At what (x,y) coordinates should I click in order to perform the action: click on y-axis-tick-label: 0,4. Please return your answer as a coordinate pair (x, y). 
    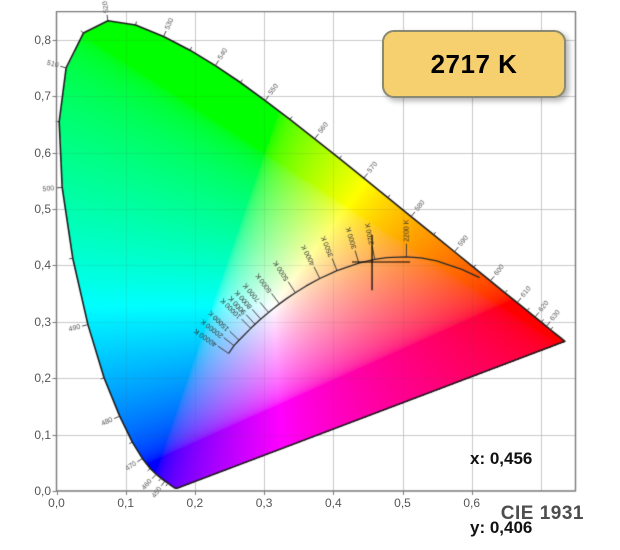
    Looking at the image, I should click on (42, 265).